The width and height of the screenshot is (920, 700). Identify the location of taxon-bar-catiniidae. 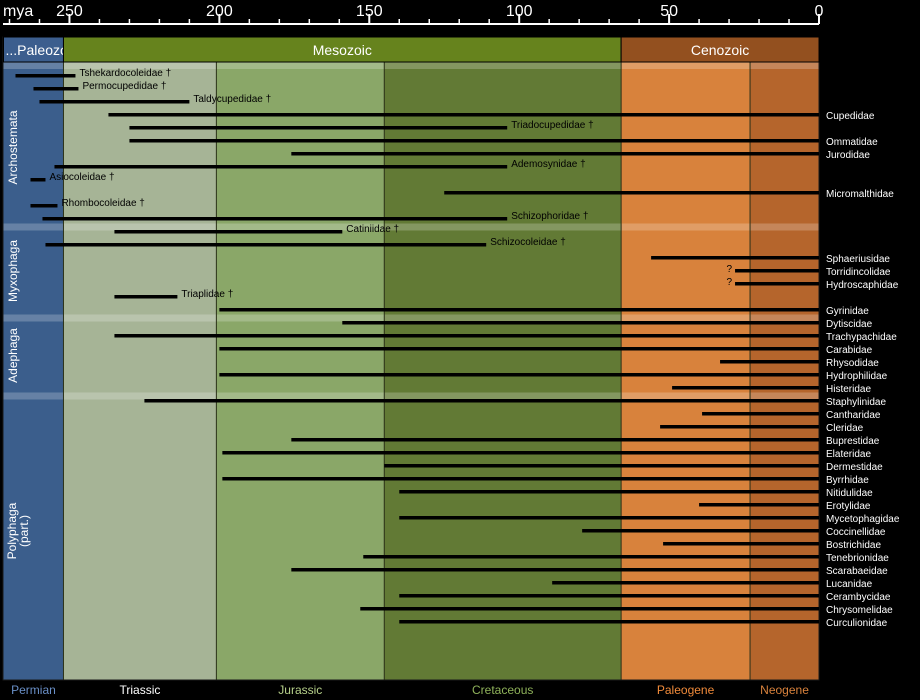
(228, 232).